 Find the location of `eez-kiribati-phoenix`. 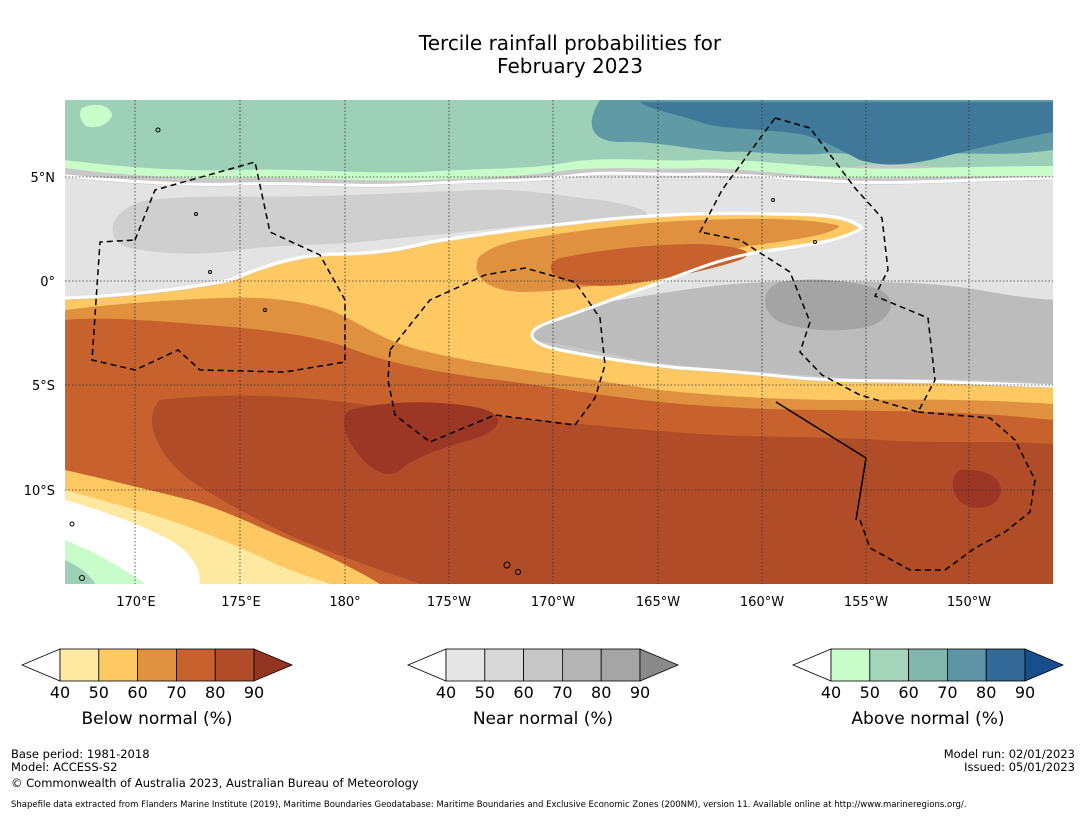

eez-kiribati-phoenix is located at coordinates (496, 355).